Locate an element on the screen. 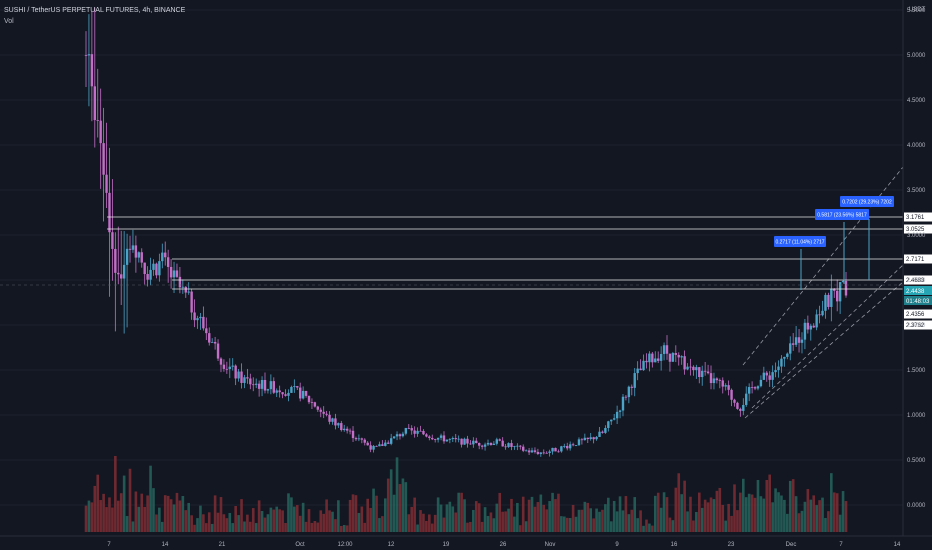  time-axis: 7 14 21 Oct 12:00 12 19 26 Nov 9 16 23 Dec 7 14 is located at coordinates (504, 545).